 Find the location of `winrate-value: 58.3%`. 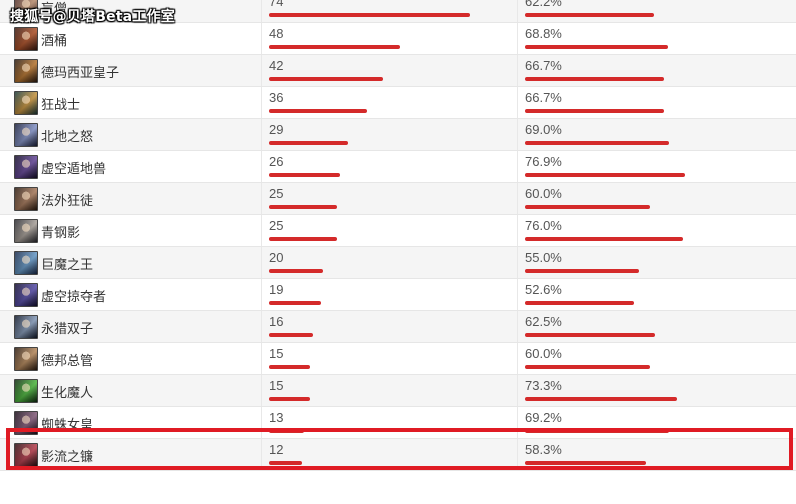

winrate-value: 58.3% is located at coordinates (543, 449).